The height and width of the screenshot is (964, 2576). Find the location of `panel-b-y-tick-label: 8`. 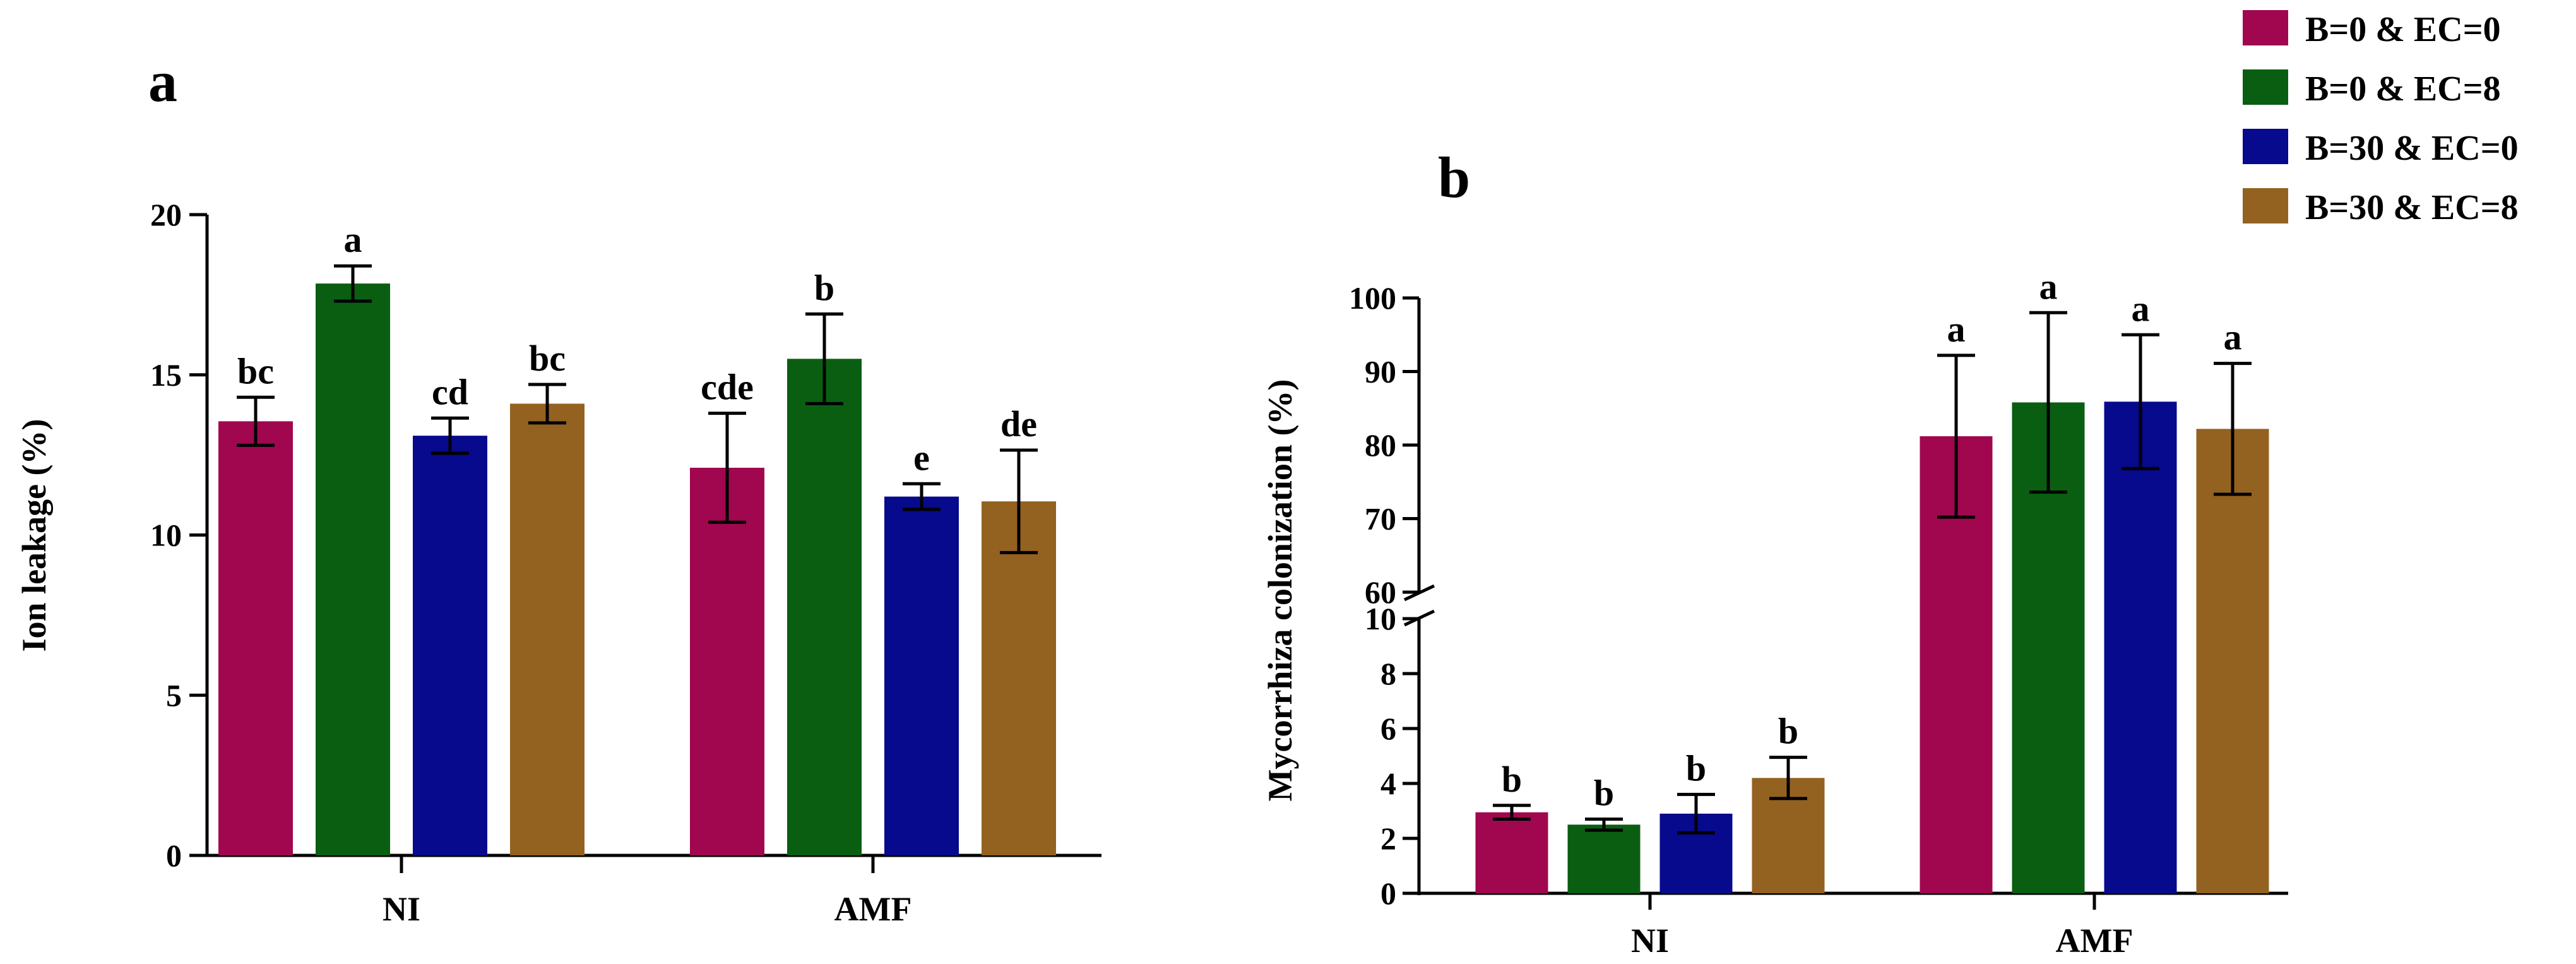

panel-b-y-tick-label: 8 is located at coordinates (1388, 673).